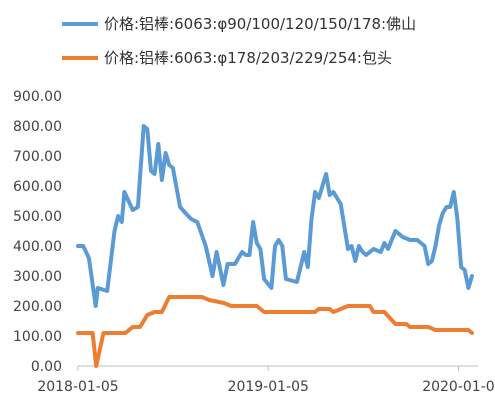 The width and height of the screenshot is (495, 405). What do you see at coordinates (37, 217) in the screenshot?
I see `y-tick-label: 500.00` at bounding box center [37, 217].